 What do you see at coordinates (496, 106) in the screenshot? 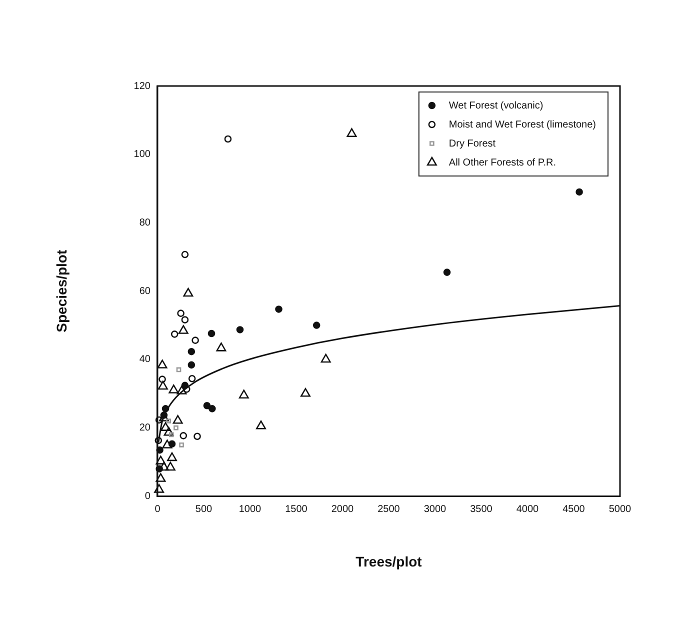
I see `legend-label: Wet Forest (volcanic)` at bounding box center [496, 106].